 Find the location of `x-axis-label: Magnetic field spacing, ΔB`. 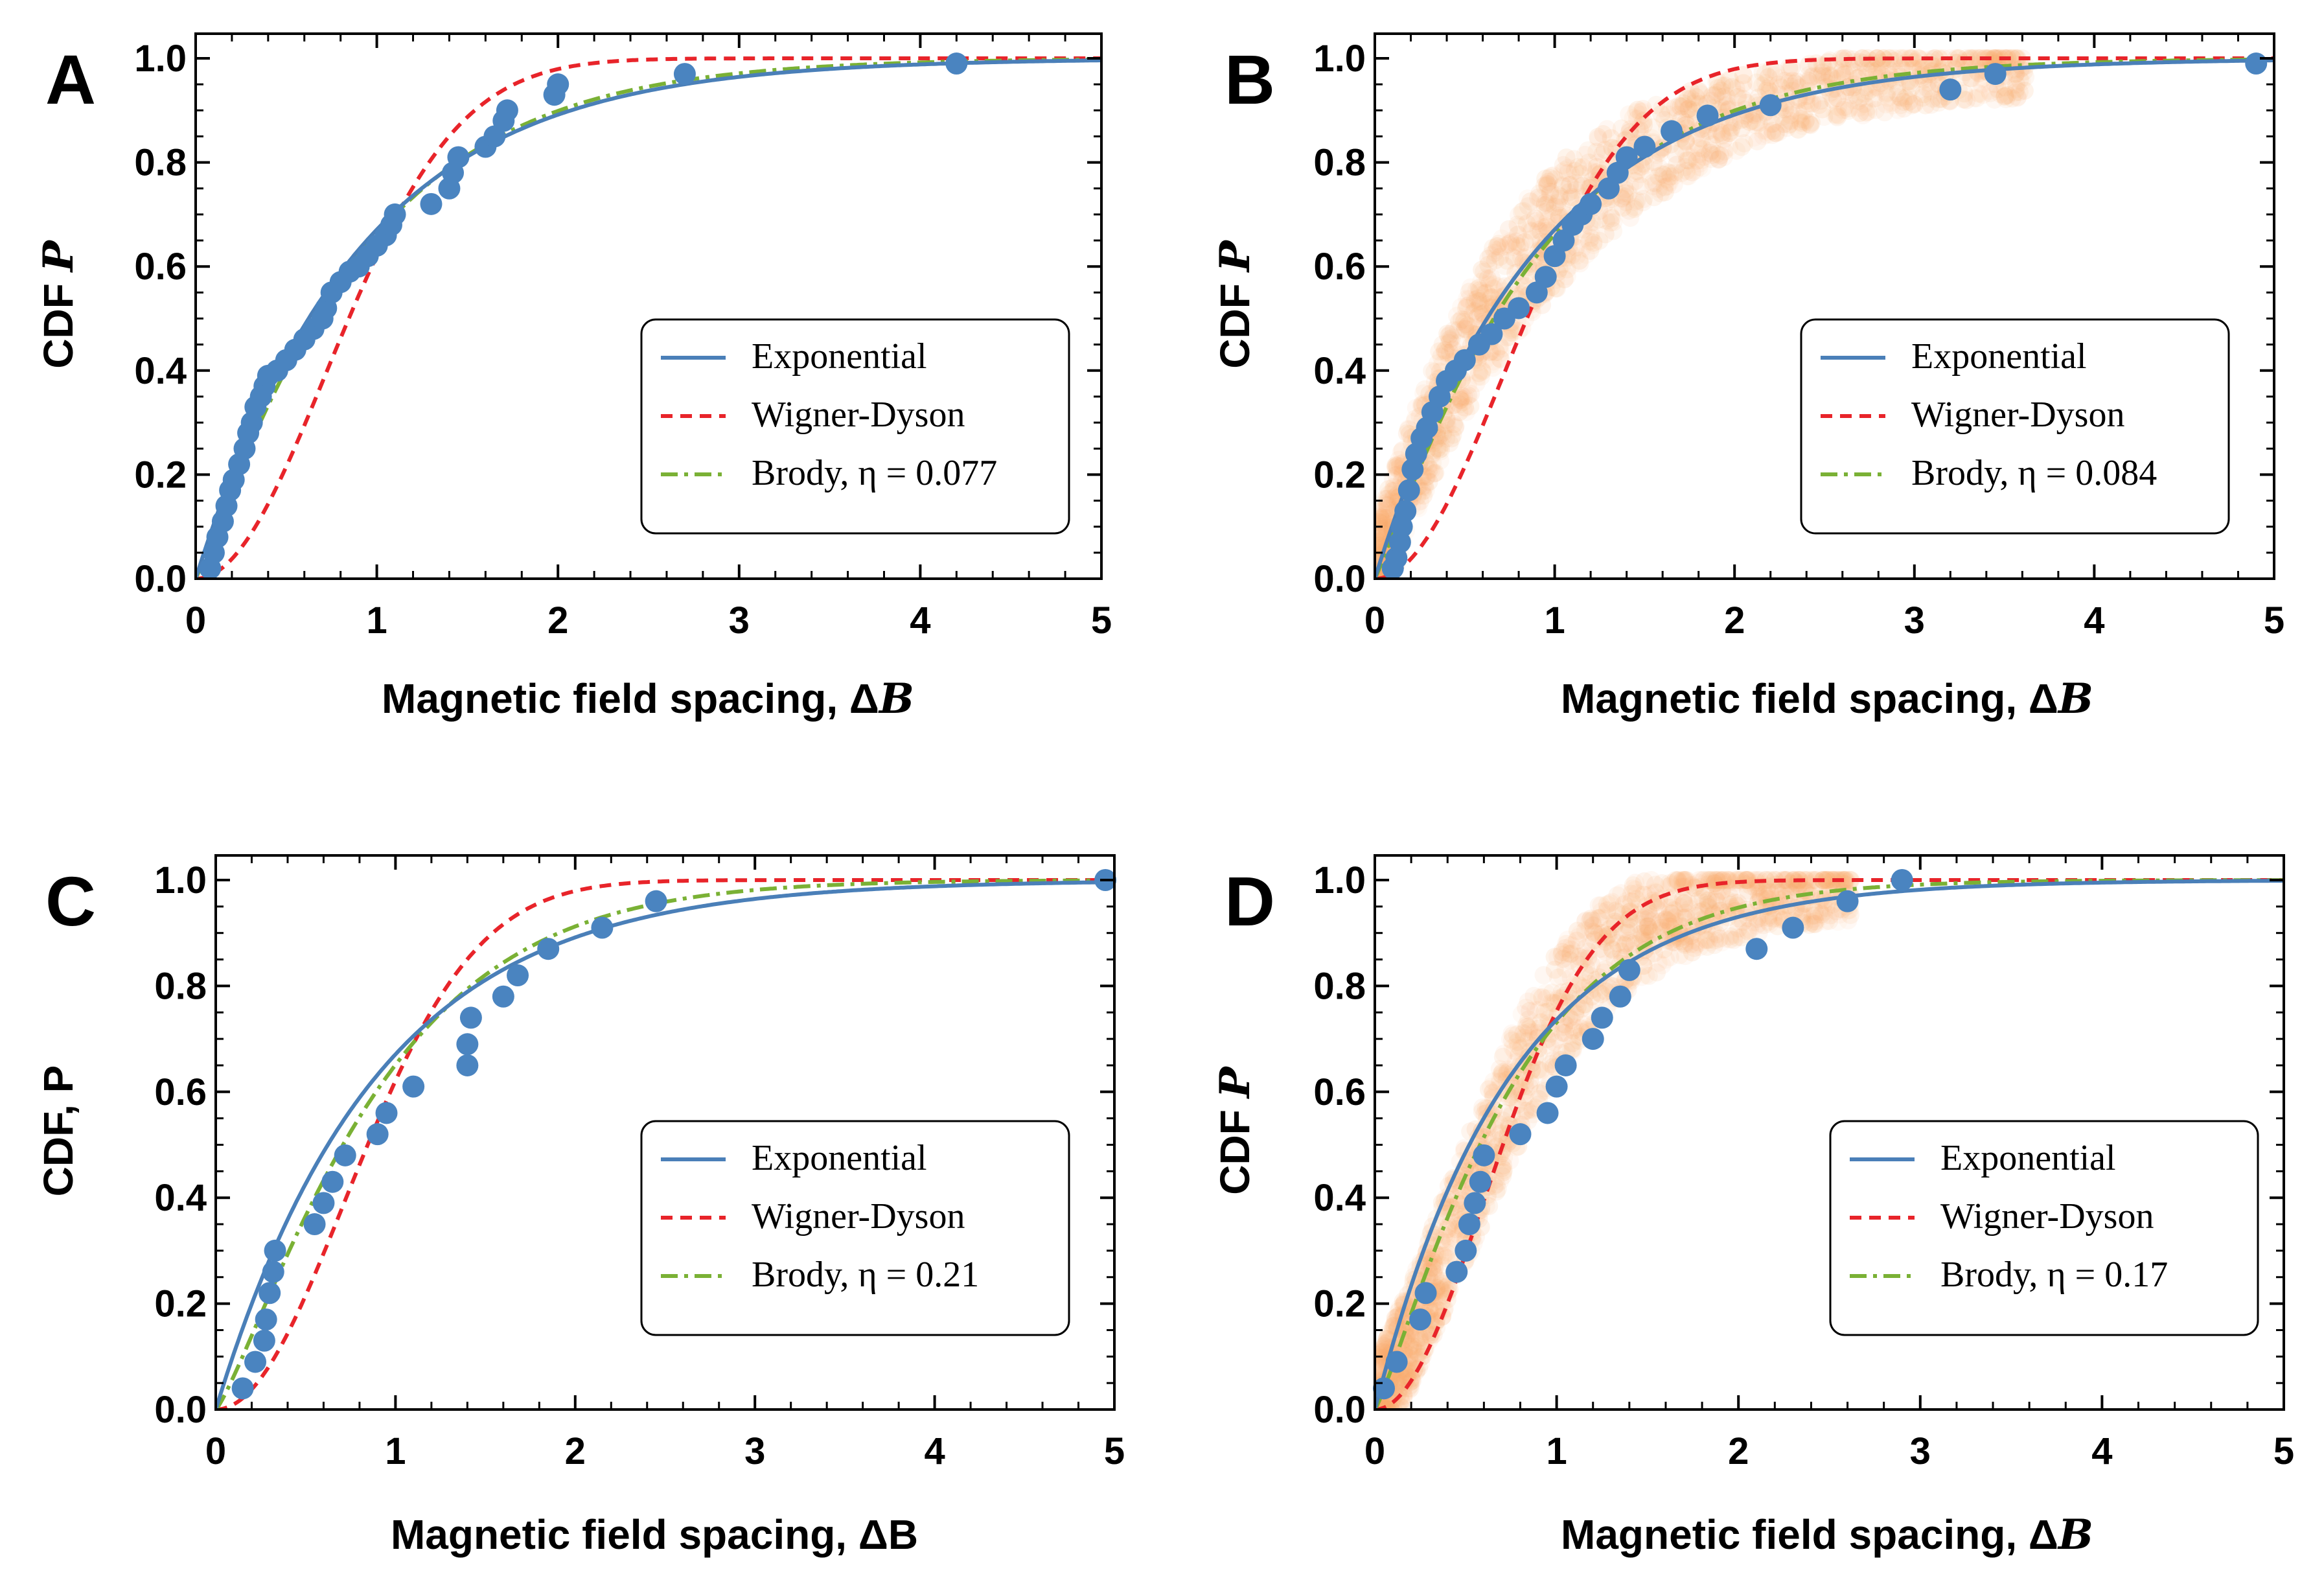

x-axis-label: Magnetic field spacing, ΔB is located at coordinates (1827, 1535).